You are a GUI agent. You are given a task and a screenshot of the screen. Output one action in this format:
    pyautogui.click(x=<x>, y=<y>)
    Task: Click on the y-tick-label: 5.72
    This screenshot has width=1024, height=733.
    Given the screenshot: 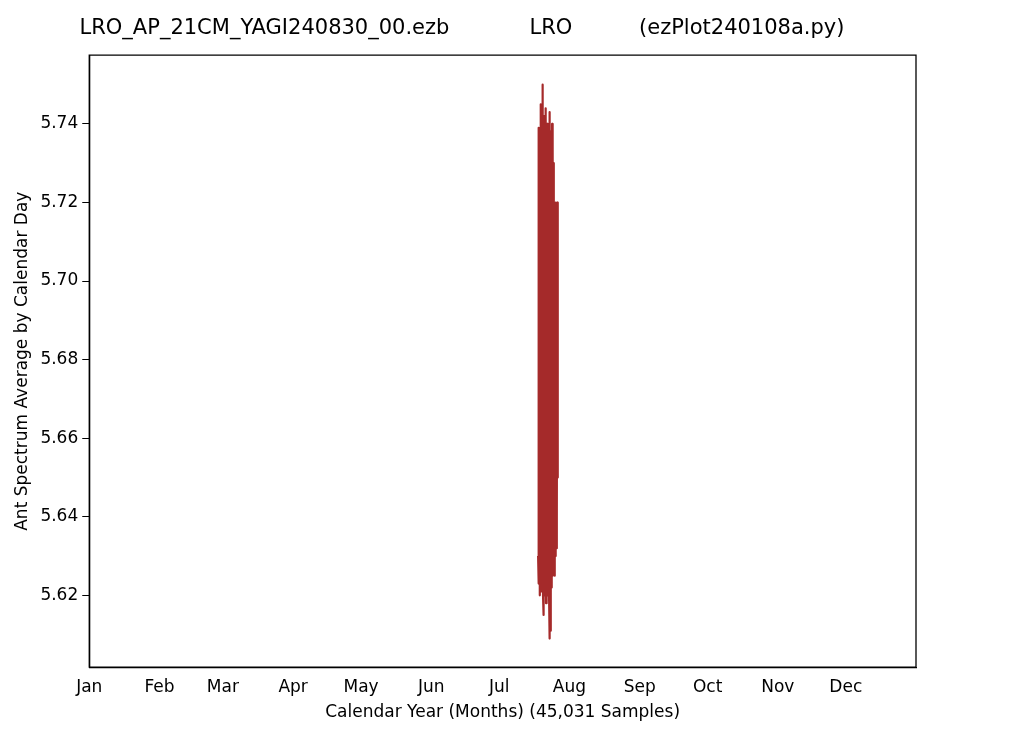 What is the action you would take?
    pyautogui.click(x=59, y=200)
    